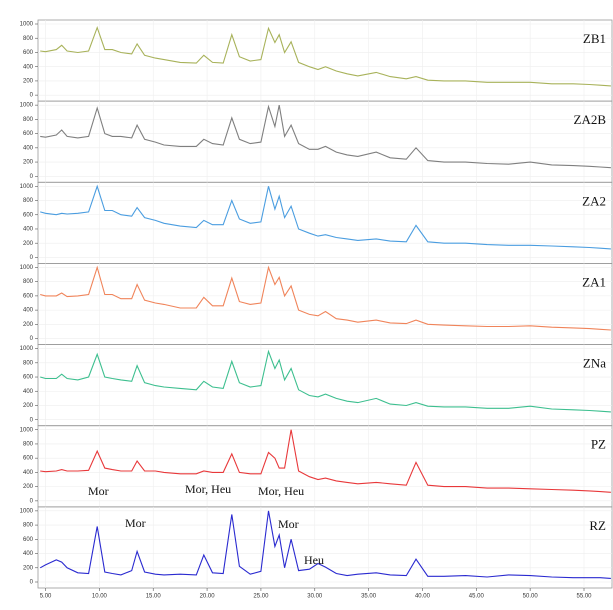  What do you see at coordinates (154, 597) in the screenshot?
I see `x-tick-label: 15.00` at bounding box center [154, 597].